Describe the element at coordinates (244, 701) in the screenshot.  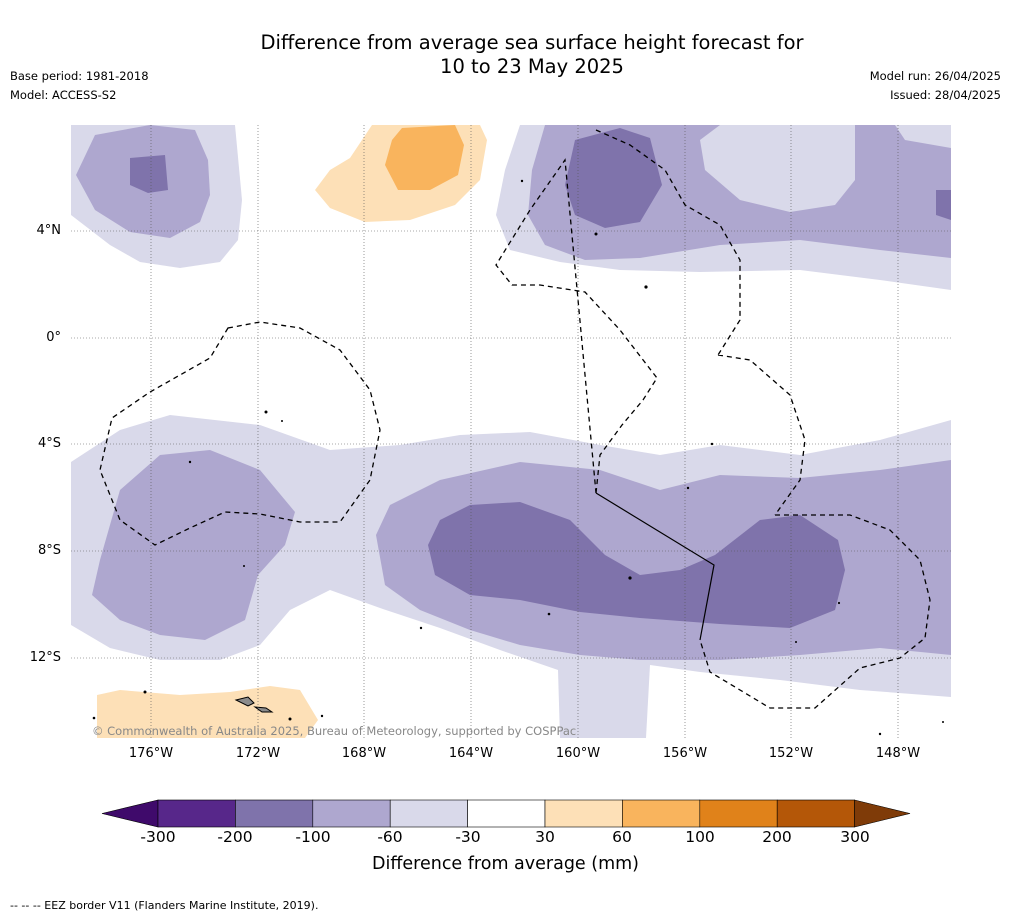
I see `island-samoa` at that location.